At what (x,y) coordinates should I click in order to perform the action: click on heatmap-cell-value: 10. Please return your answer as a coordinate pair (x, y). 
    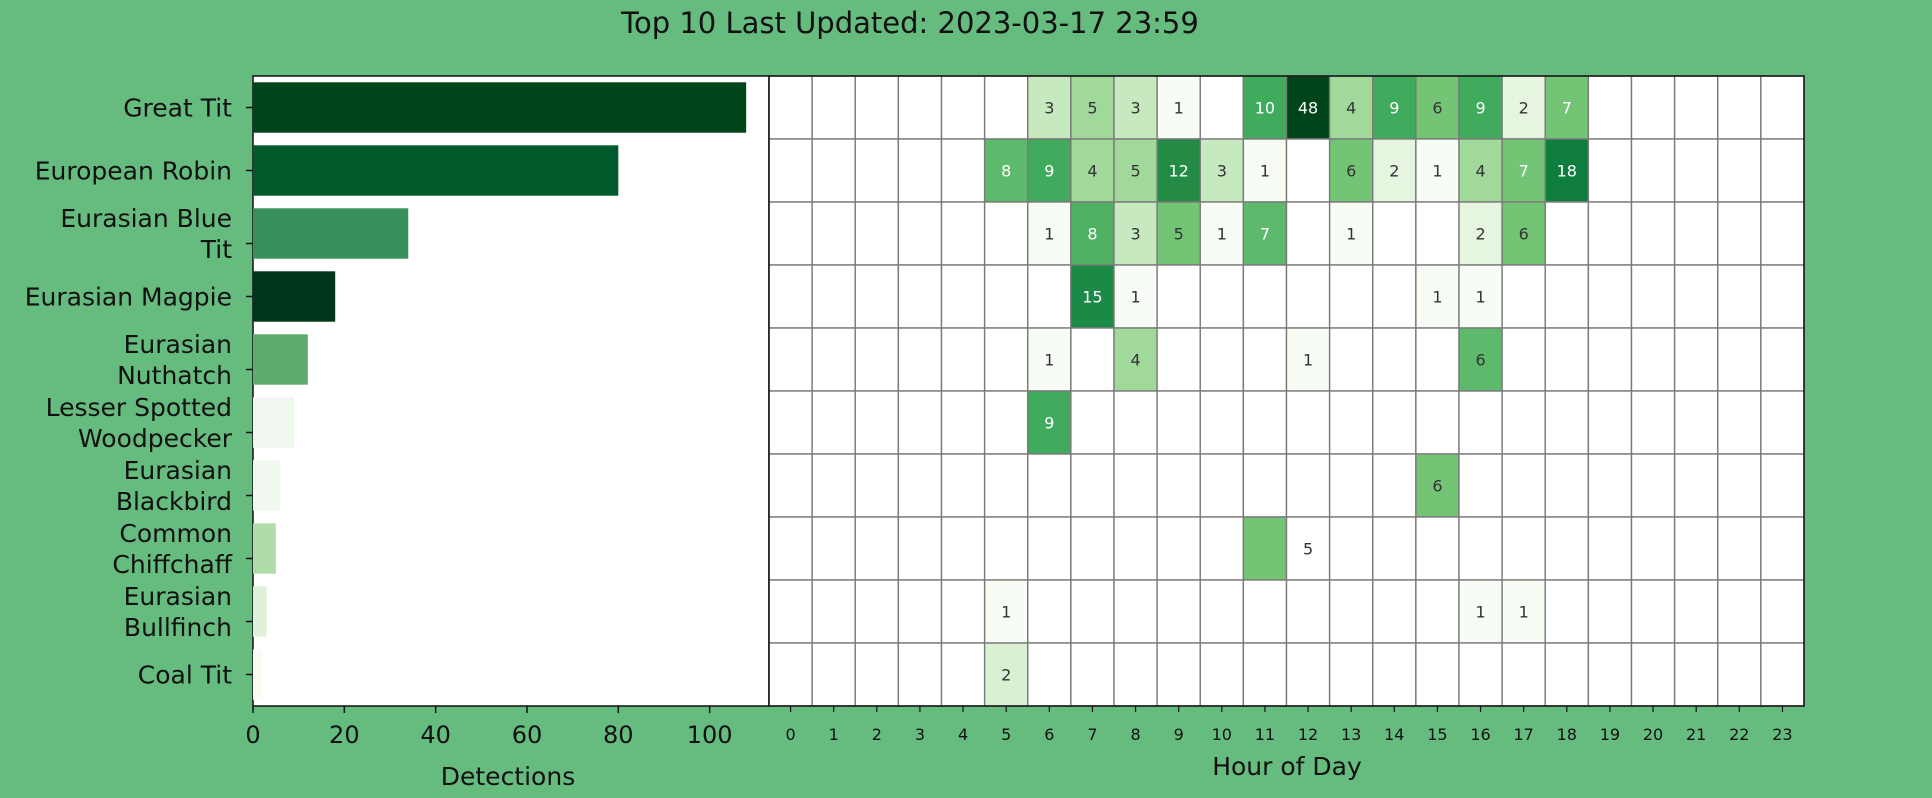
    Looking at the image, I should click on (1265, 108).